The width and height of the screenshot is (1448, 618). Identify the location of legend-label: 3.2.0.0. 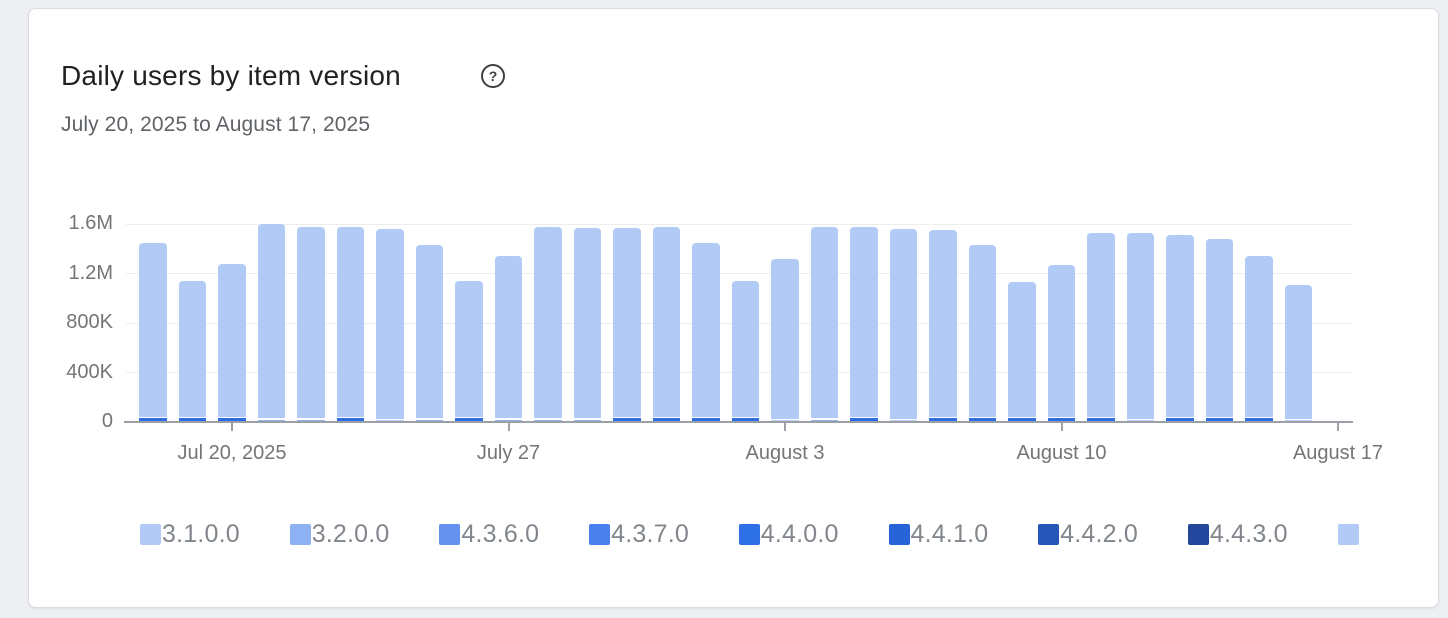
(350, 533).